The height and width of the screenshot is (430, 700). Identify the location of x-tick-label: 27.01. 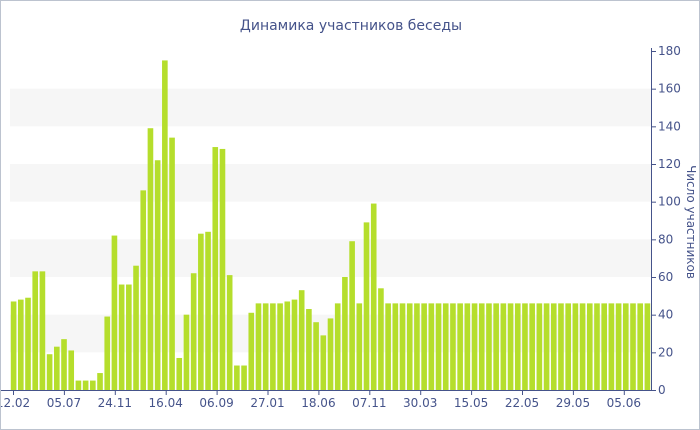
(267, 403).